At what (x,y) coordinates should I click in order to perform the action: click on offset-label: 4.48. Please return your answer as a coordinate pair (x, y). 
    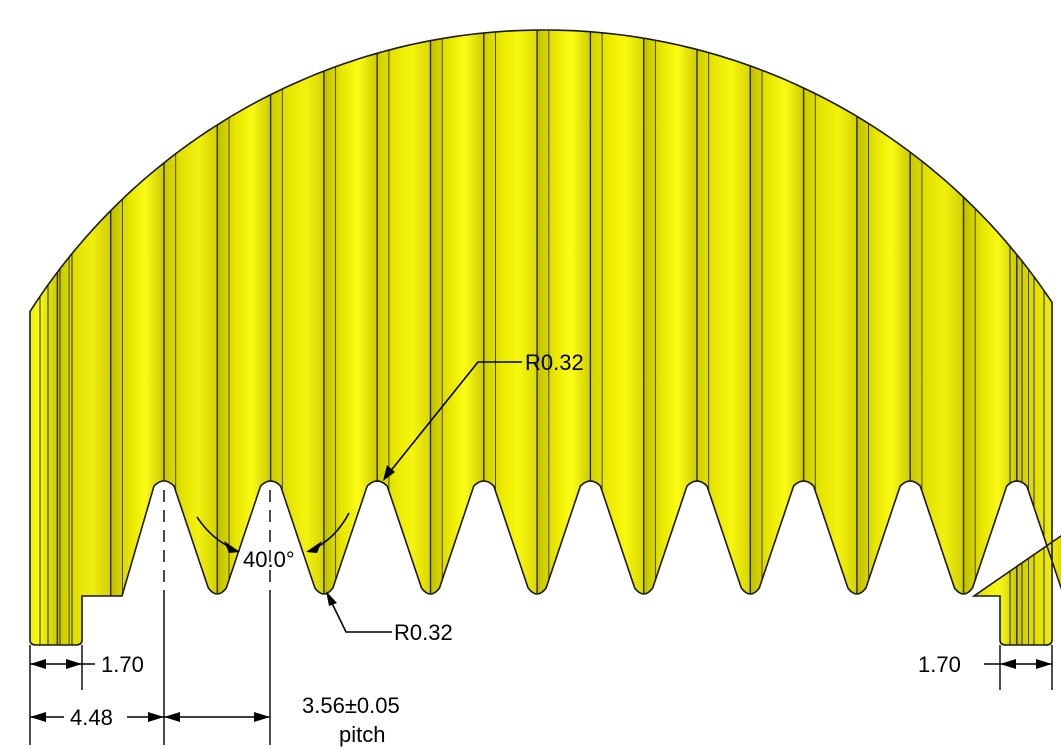
    Looking at the image, I should click on (91, 717).